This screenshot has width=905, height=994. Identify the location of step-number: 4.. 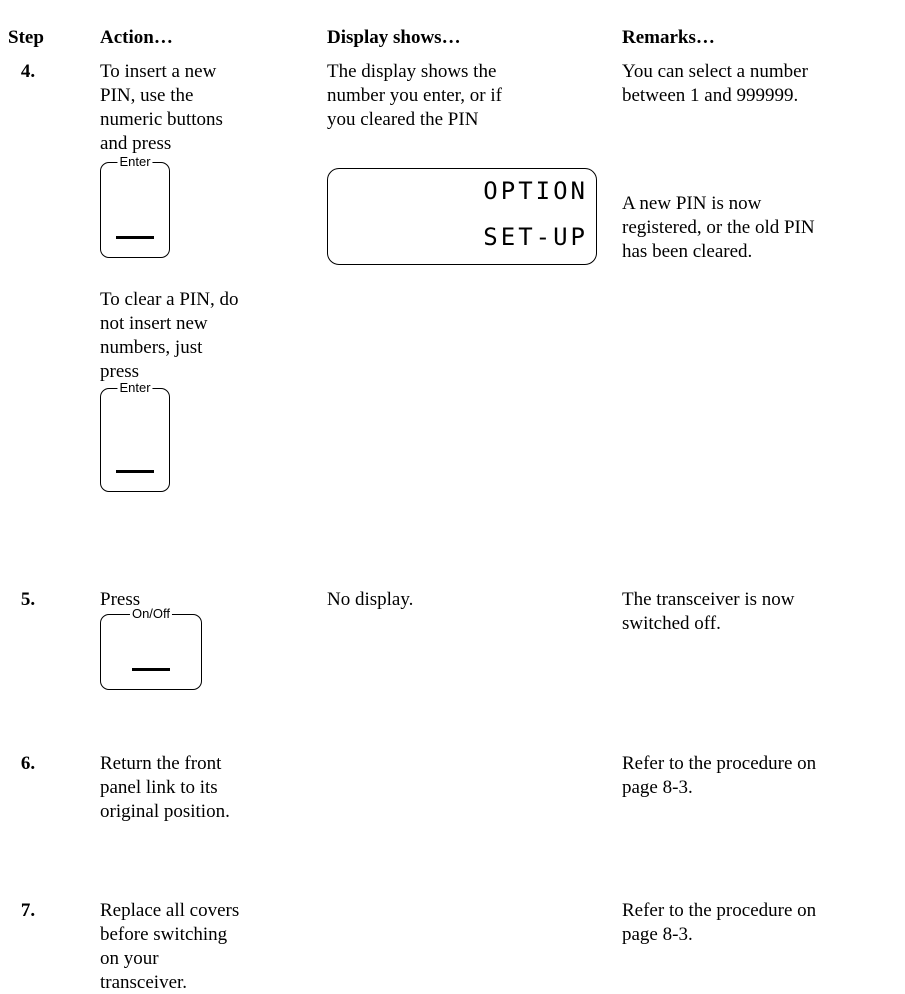
(28, 71).